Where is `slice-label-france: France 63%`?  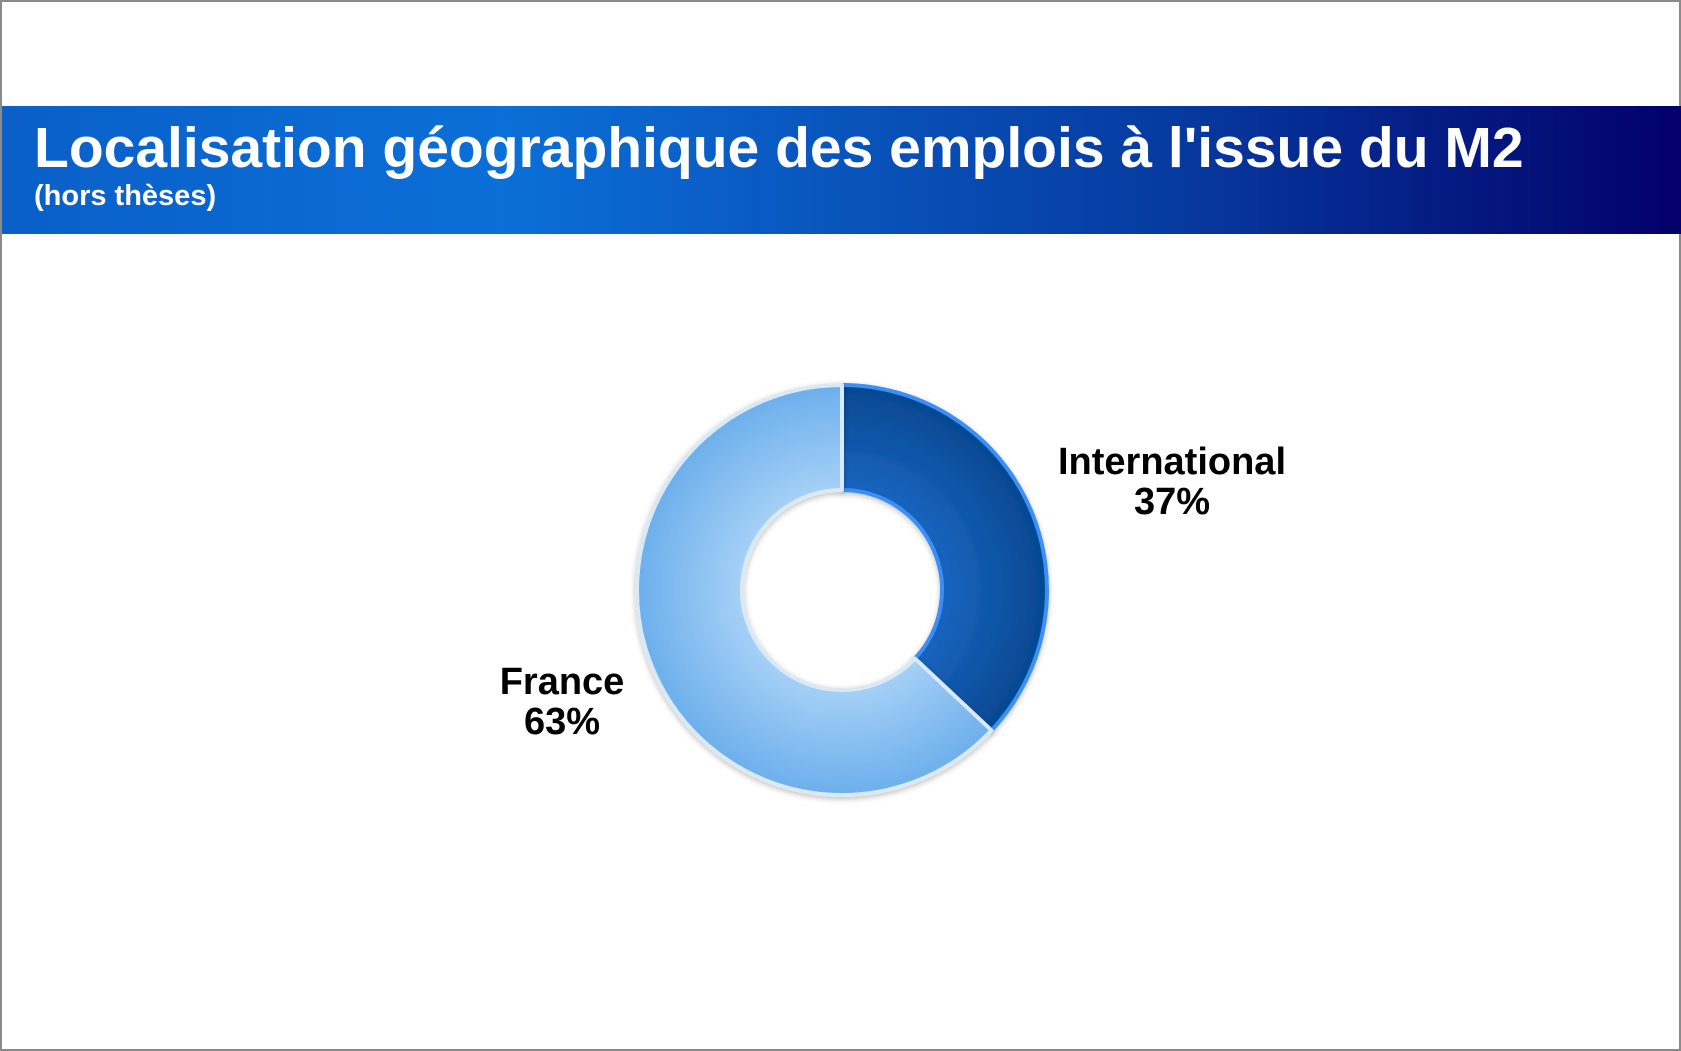
slice-label-france: France 63% is located at coordinates (562, 702).